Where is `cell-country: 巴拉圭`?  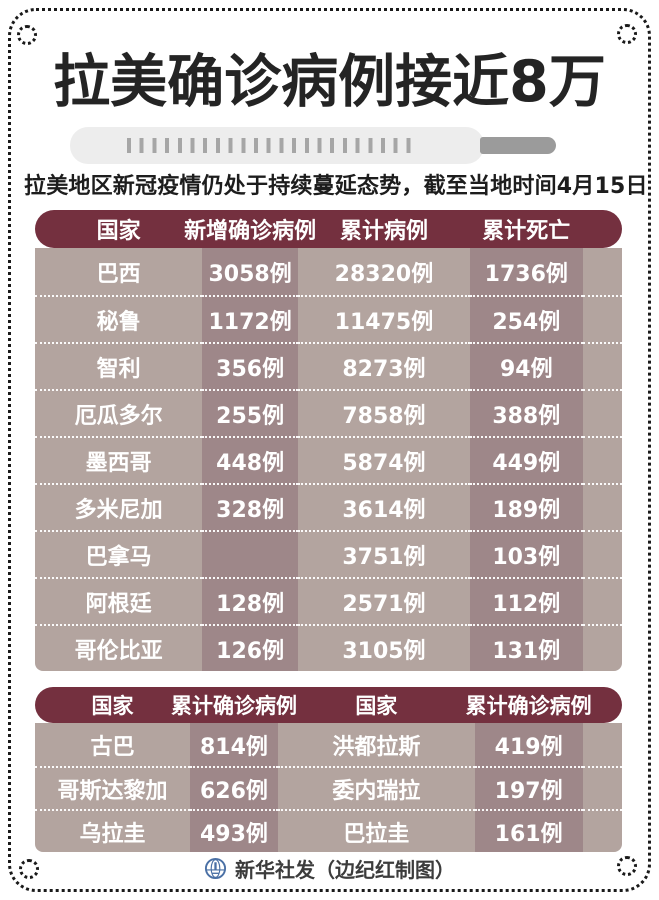
cell-country: 巴拉圭 is located at coordinates (376, 830).